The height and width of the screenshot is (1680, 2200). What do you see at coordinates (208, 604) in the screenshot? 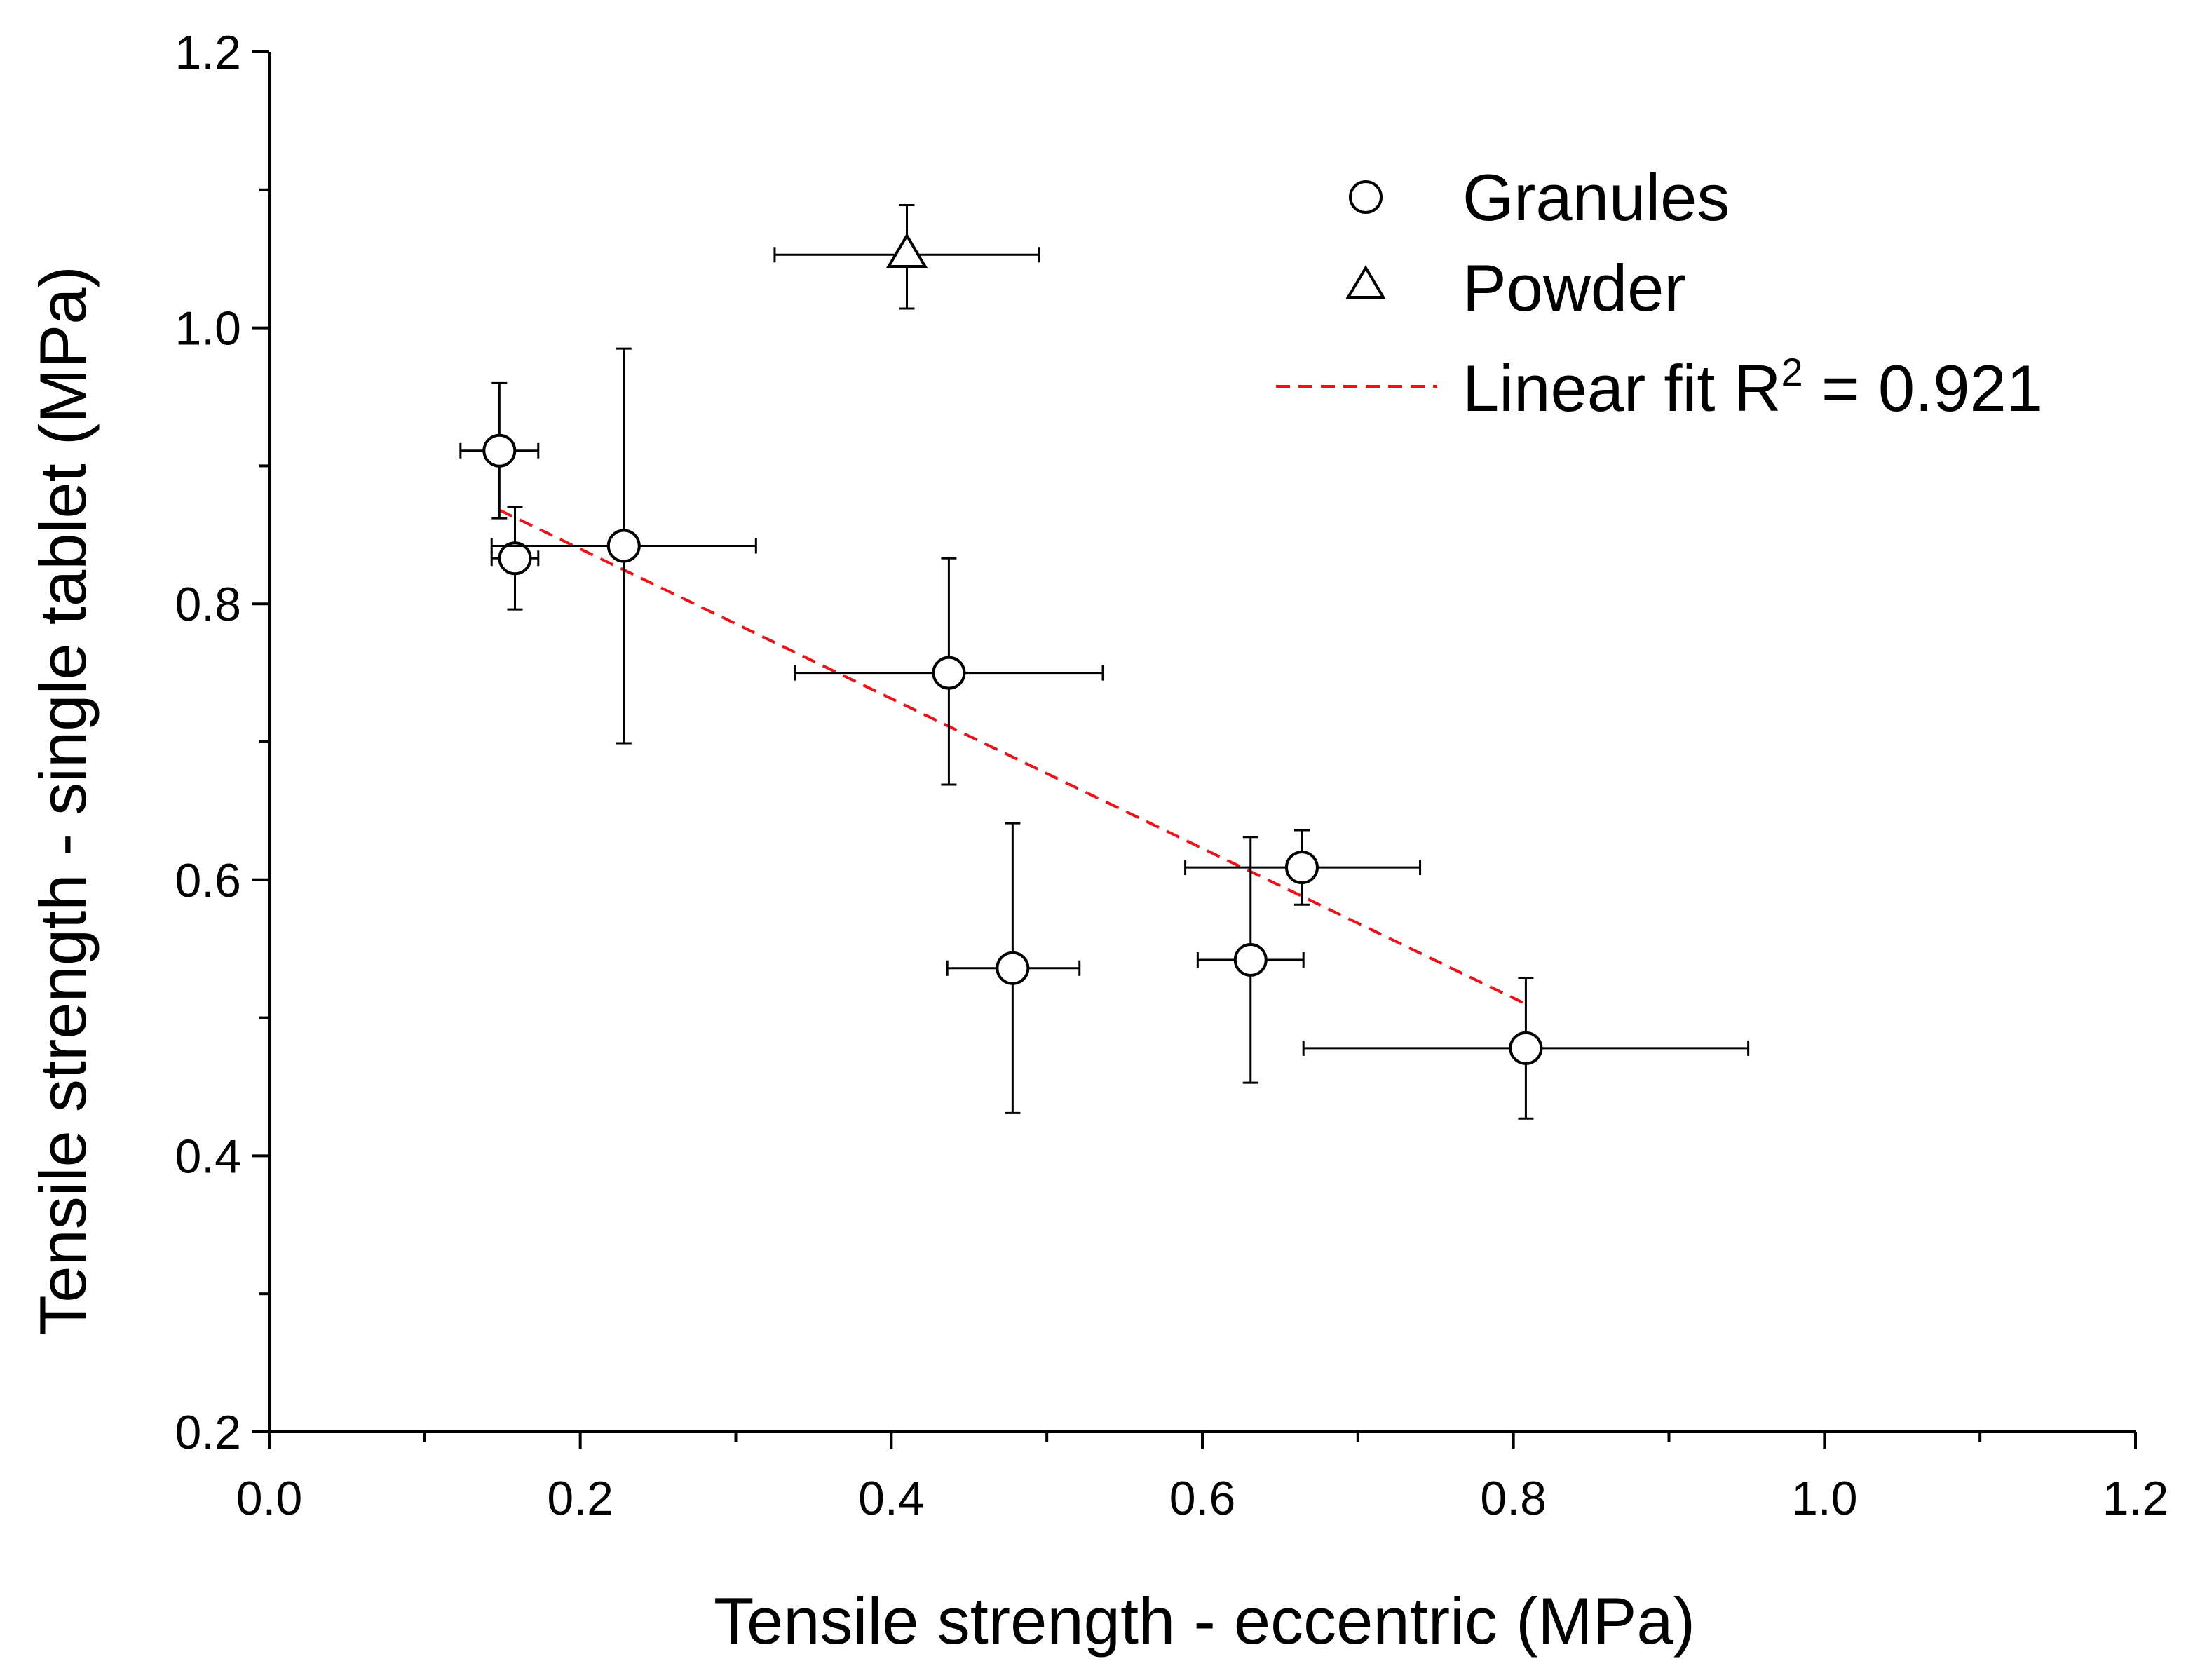
I see `y-tick-label: 0.8` at bounding box center [208, 604].